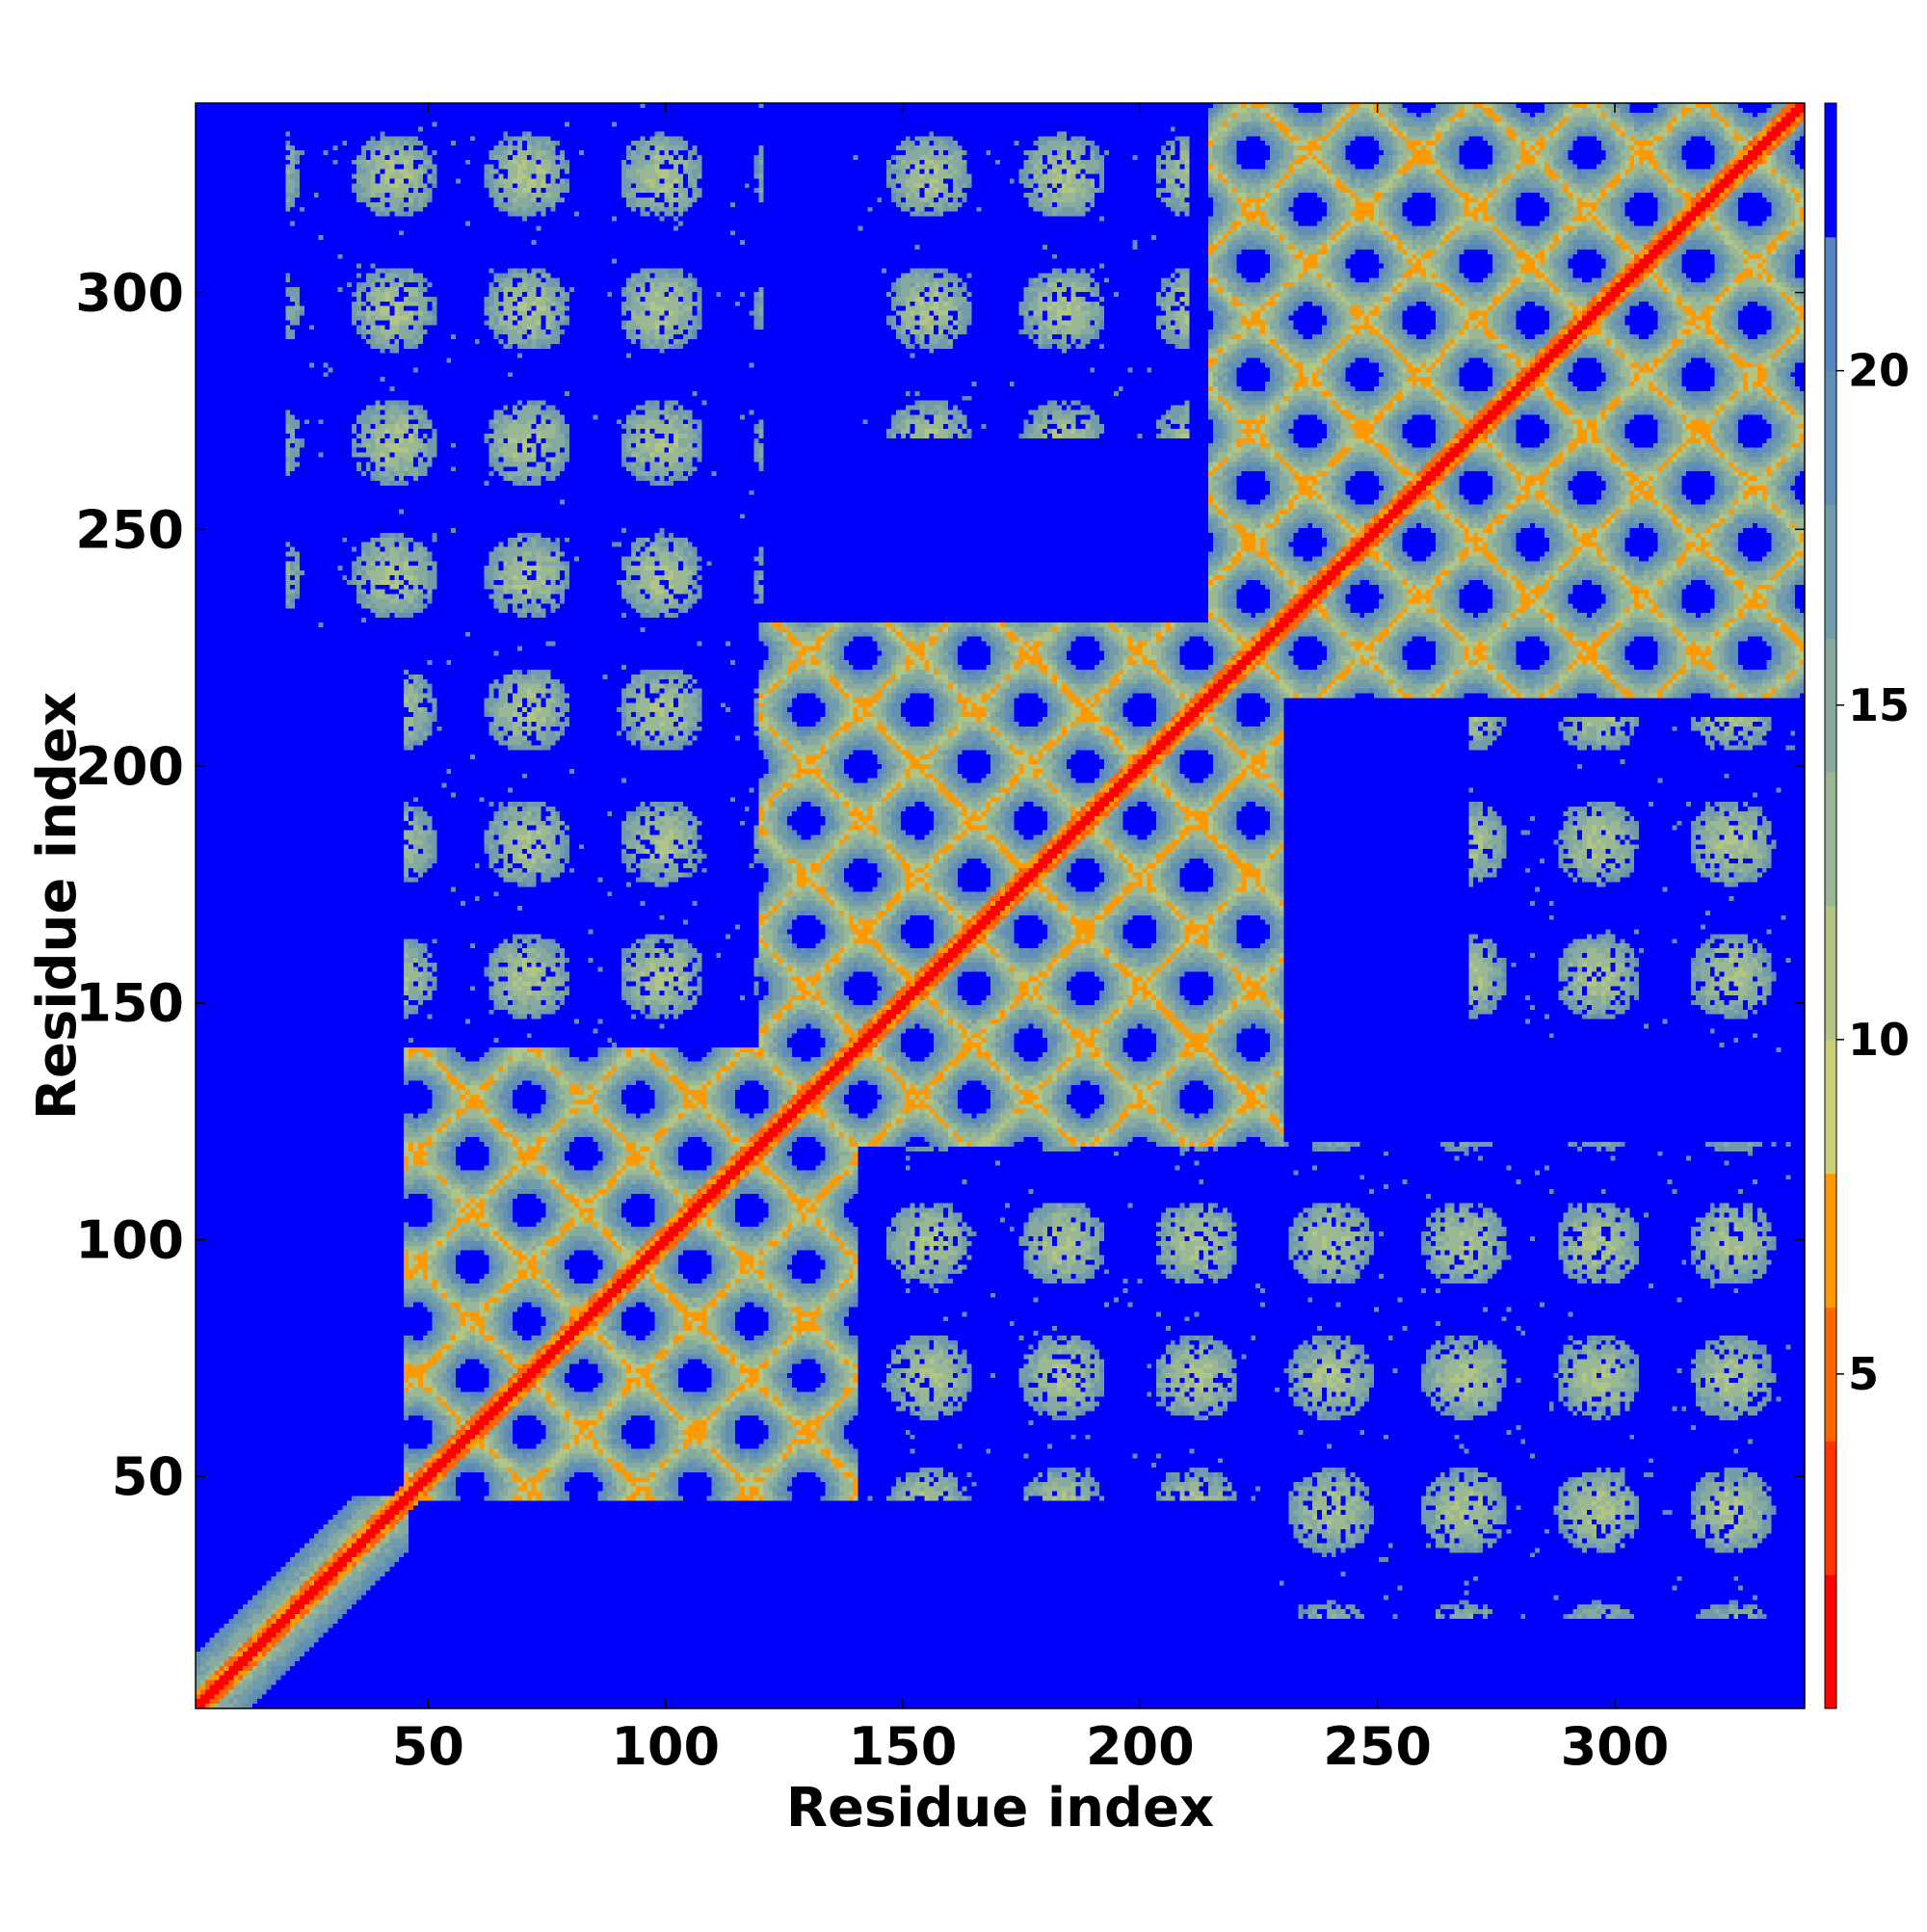  I want to click on x-tick-label: 150, so click(903, 1746).